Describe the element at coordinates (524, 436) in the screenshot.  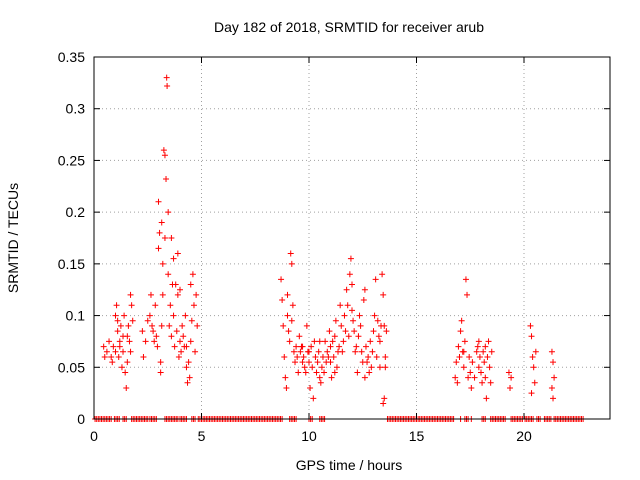
I see `x-tick-label: 20` at that location.